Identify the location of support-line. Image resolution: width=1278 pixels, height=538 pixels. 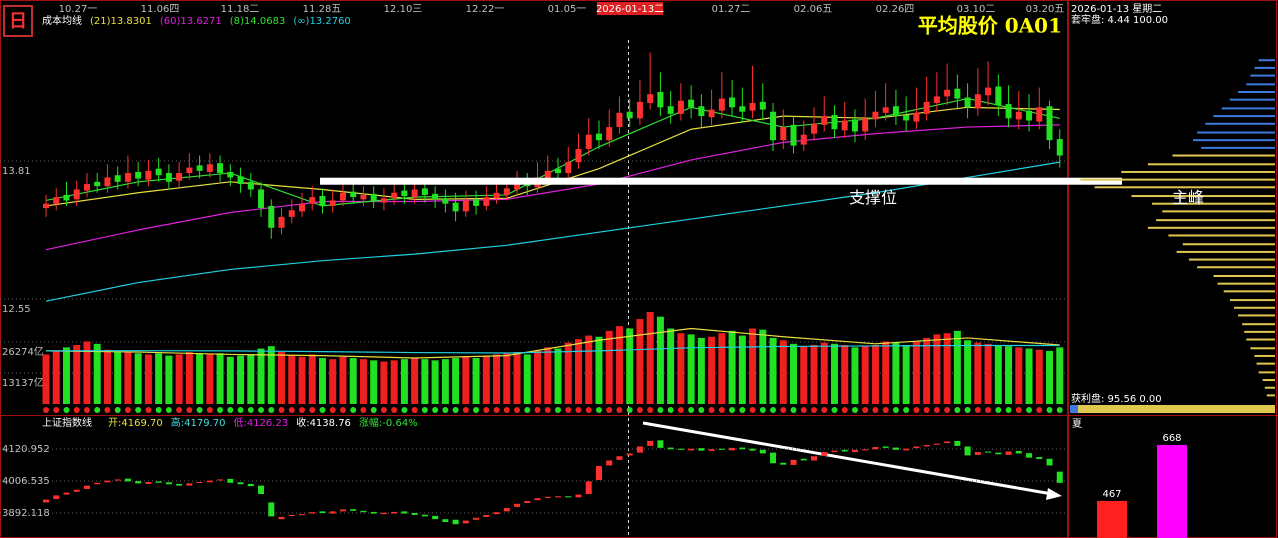
(721, 181).